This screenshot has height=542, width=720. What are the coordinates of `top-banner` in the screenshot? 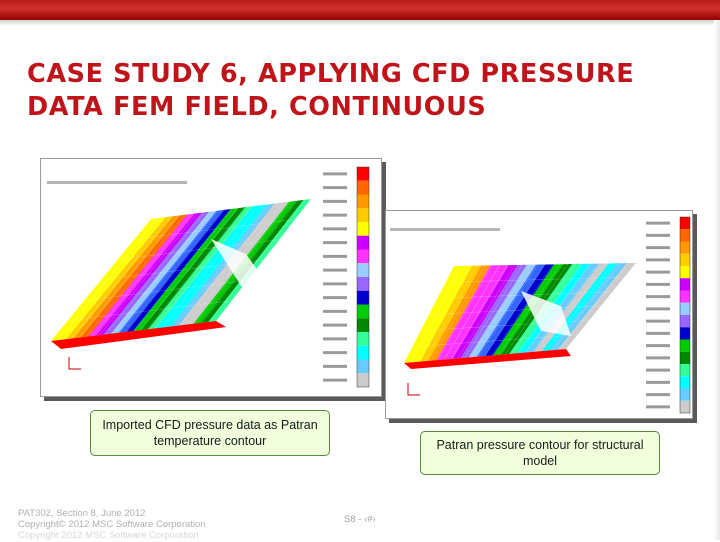 It's located at (360, 13).